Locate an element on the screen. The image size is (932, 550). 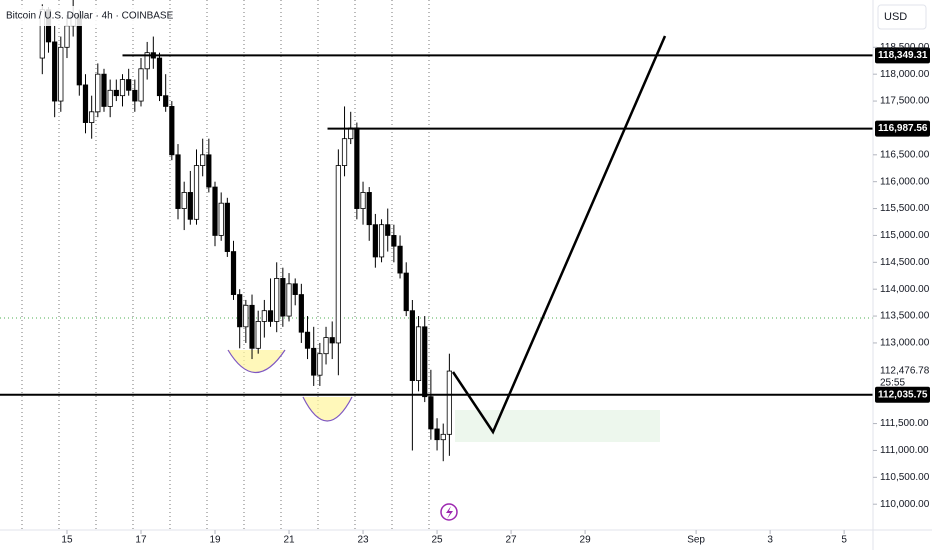
last-price: 112,476.78 is located at coordinates (905, 371).